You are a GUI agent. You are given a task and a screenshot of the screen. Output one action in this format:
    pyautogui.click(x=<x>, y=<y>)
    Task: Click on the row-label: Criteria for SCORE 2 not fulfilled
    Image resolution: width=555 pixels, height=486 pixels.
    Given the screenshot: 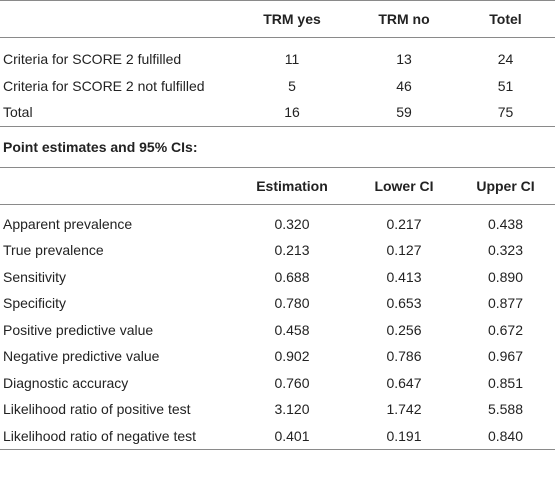 What is the action you would take?
    pyautogui.click(x=104, y=85)
    